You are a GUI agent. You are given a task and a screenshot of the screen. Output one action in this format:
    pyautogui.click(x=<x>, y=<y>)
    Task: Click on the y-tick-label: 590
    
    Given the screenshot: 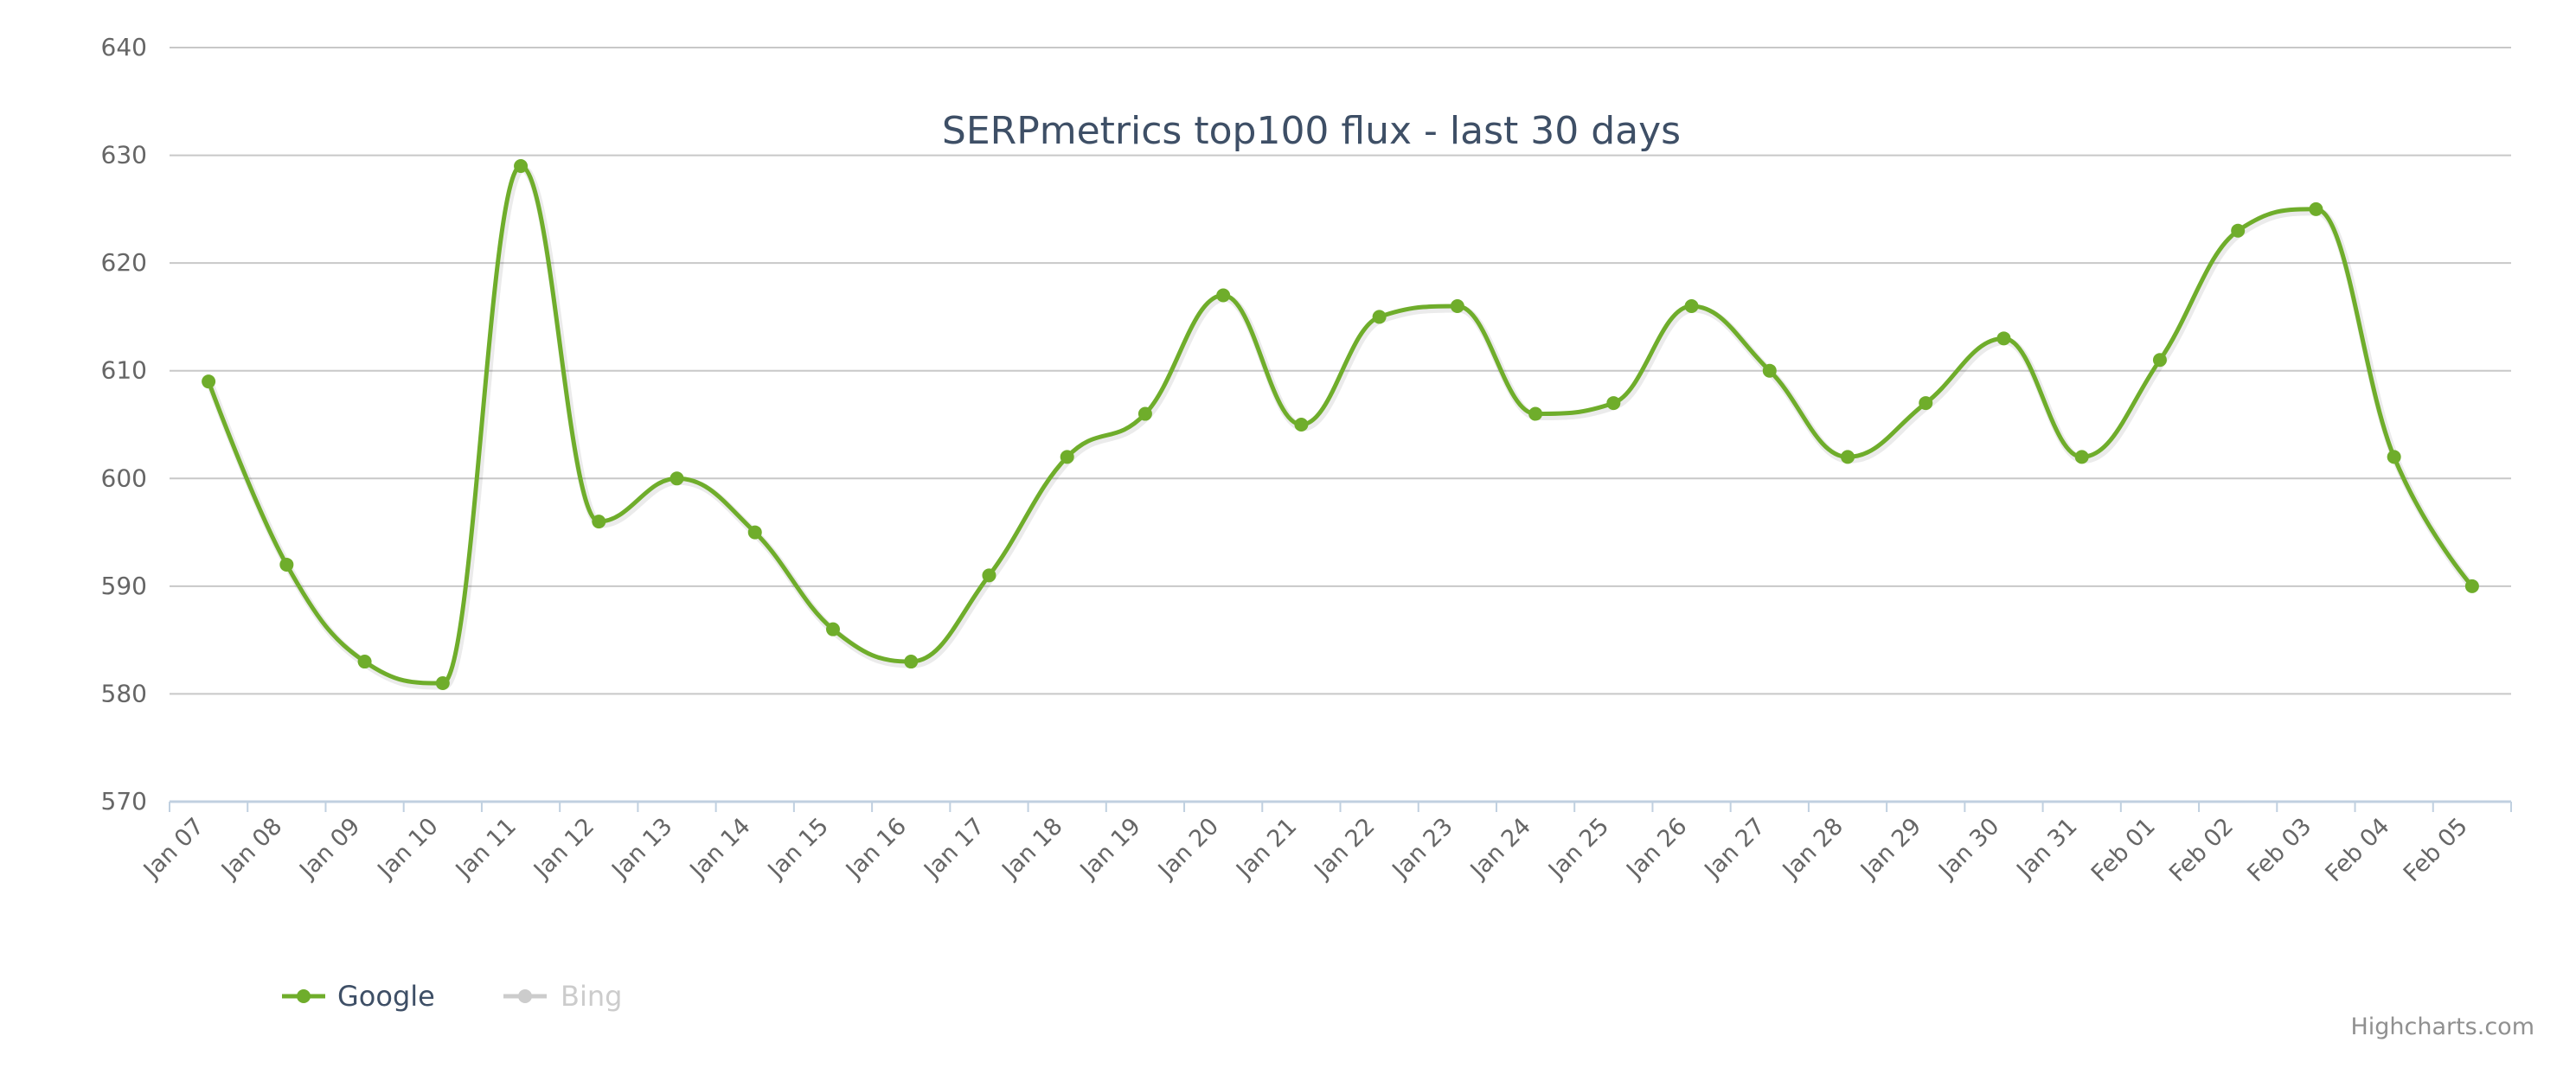 What is the action you would take?
    pyautogui.click(x=124, y=586)
    